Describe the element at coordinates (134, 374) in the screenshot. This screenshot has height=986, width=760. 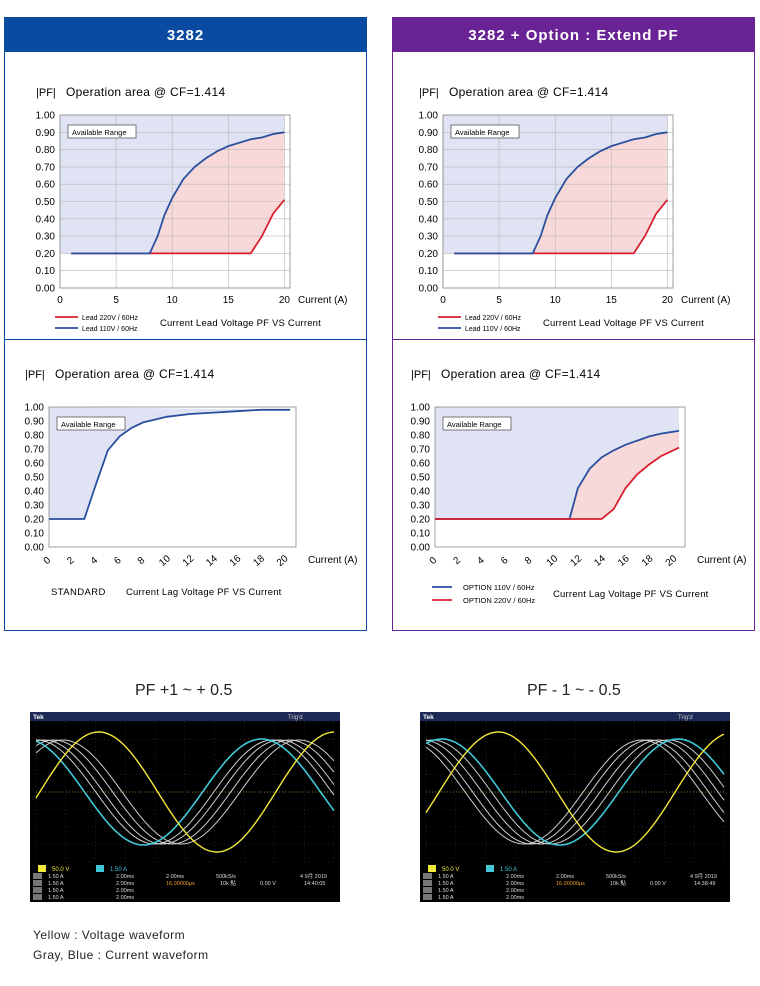
I see `chart2-title: Operation area @ CF=1.414` at that location.